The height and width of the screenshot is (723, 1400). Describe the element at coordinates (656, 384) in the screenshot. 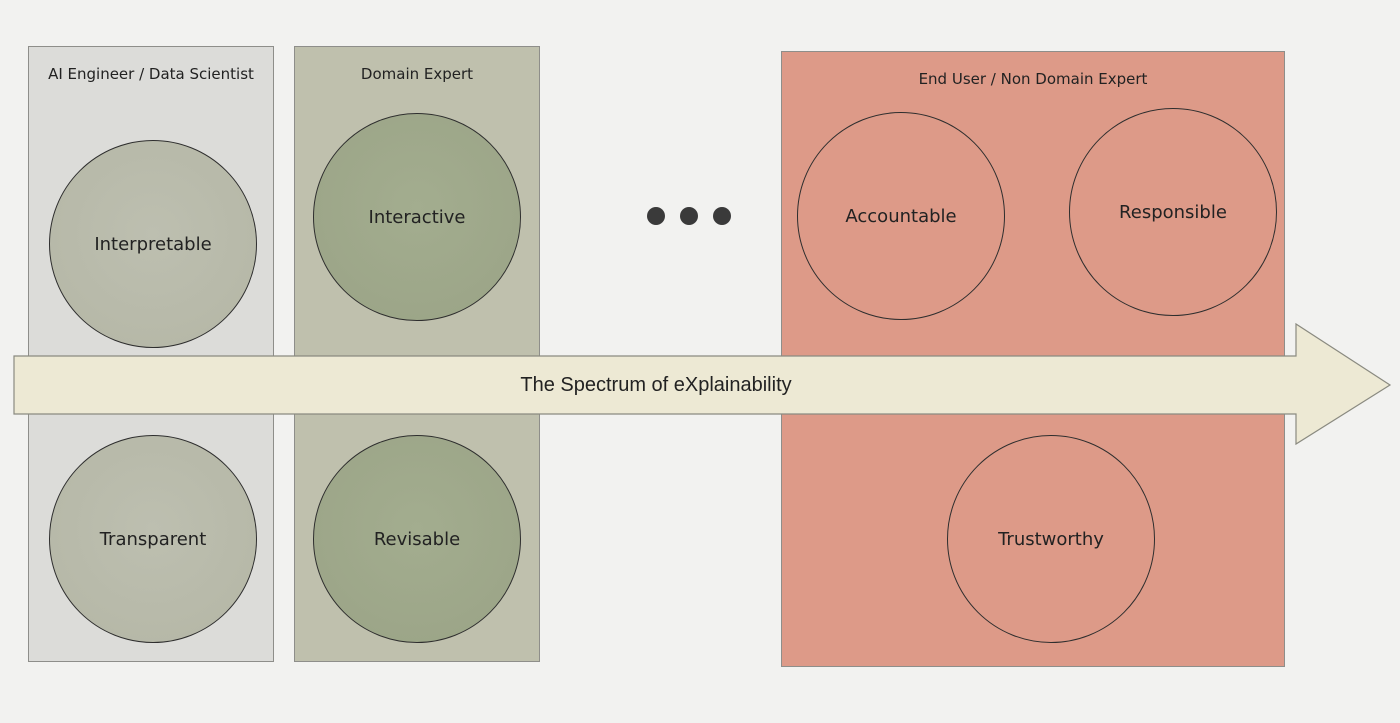

I see `spectrum-arrow-label: The Spectrum of eXplainability` at that location.